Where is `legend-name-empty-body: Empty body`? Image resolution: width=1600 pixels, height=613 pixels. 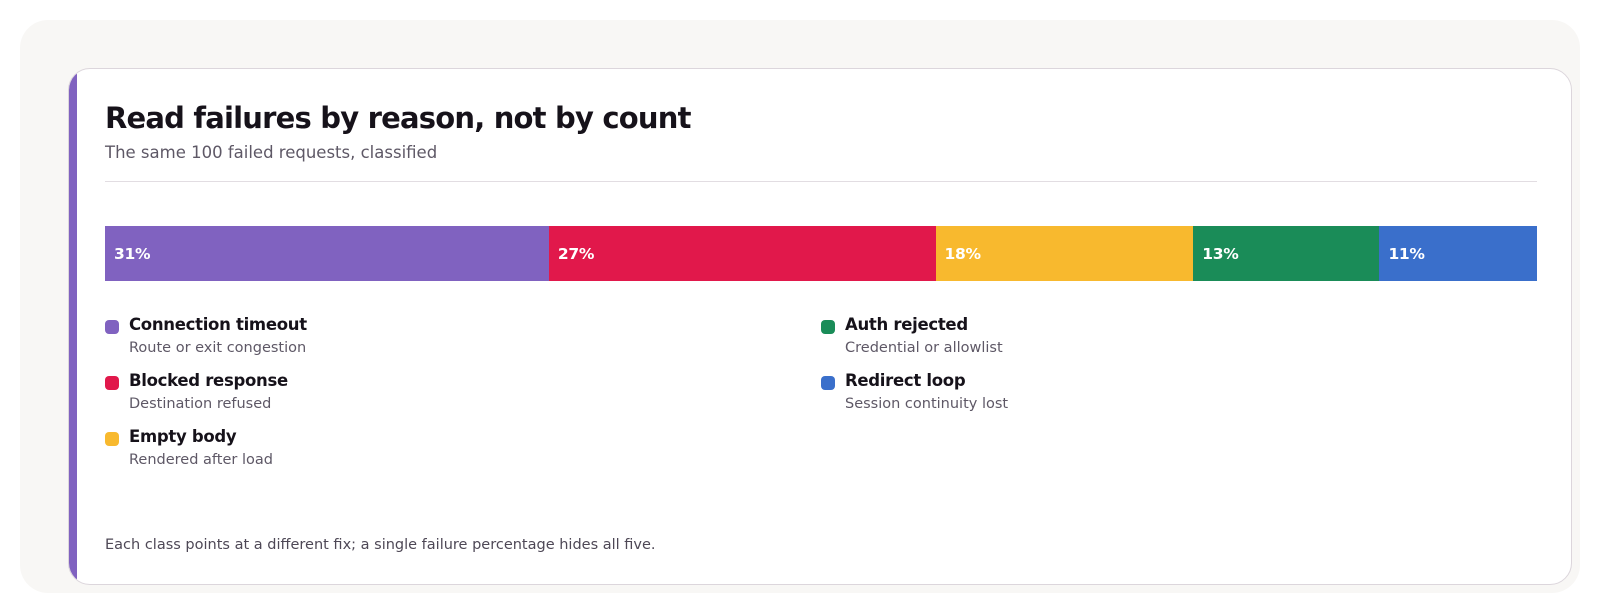 legend-name-empty-body: Empty body is located at coordinates (183, 436).